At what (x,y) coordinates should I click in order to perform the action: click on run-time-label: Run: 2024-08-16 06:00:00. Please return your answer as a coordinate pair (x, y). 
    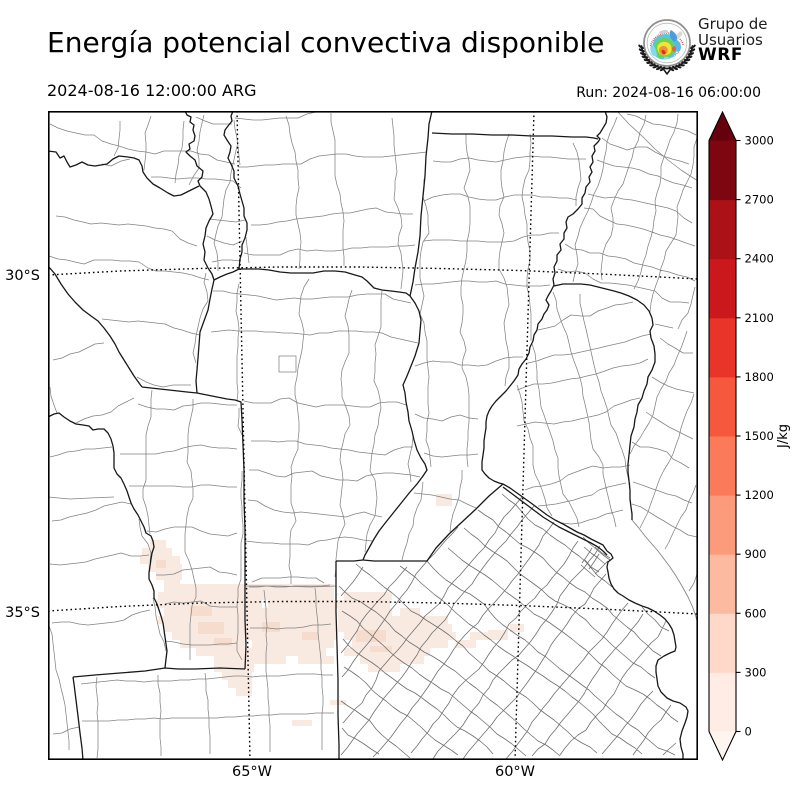
    Looking at the image, I should click on (668, 93).